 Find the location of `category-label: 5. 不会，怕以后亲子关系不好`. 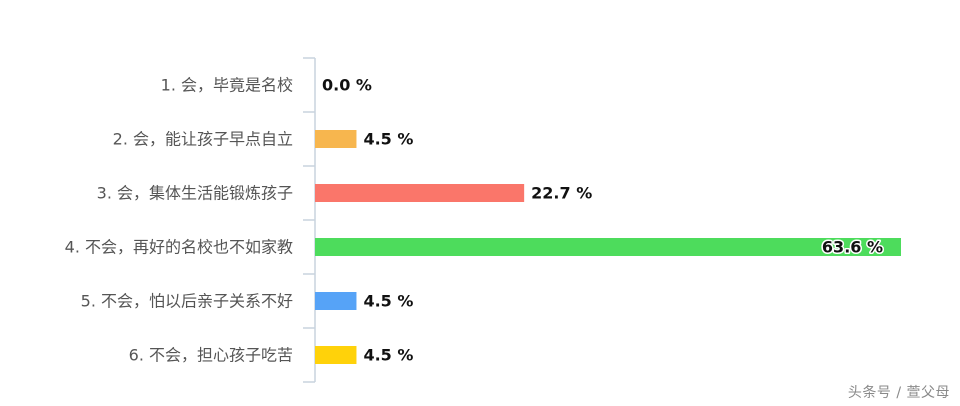

category-label: 5. 不会，怕以后亲子关系不好 is located at coordinates (187, 301).